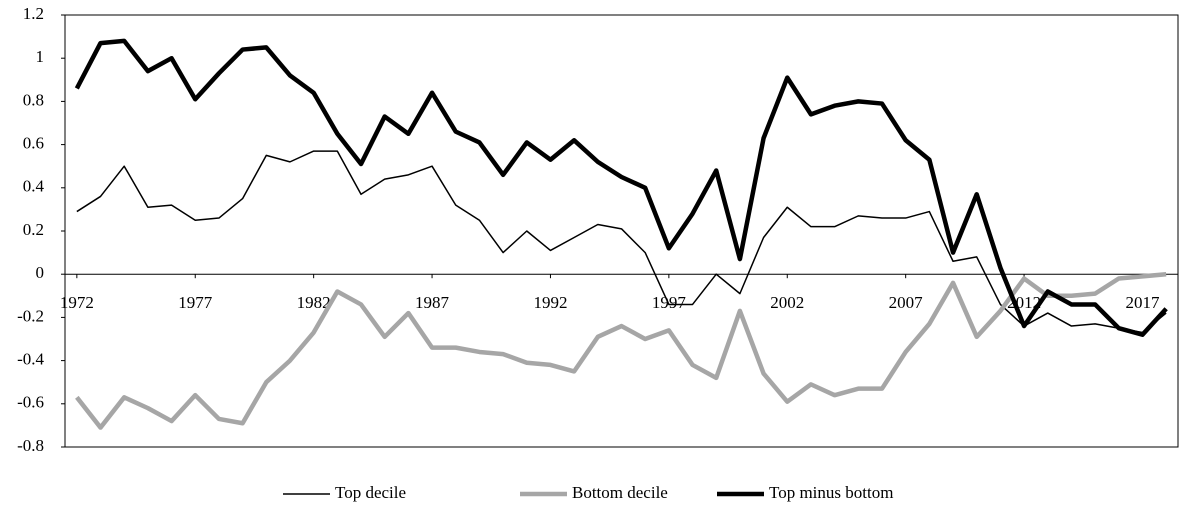 The width and height of the screenshot is (1183, 513). Describe the element at coordinates (30, 402) in the screenshot. I see `y-tick-label: -0.6` at that location.